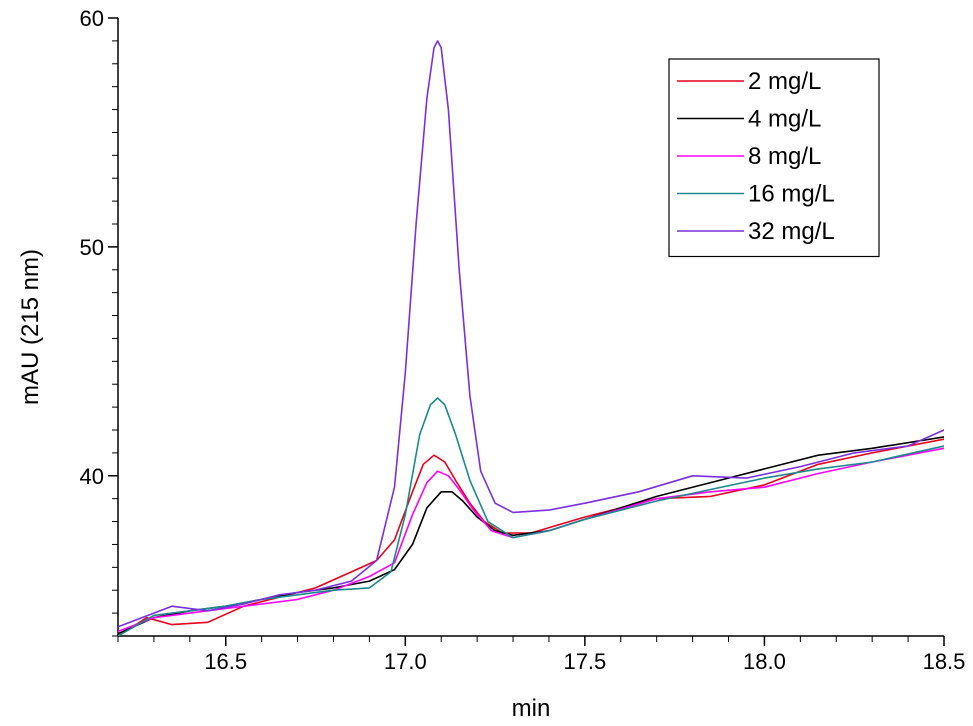 The height and width of the screenshot is (726, 973). Describe the element at coordinates (405, 661) in the screenshot. I see `x-tick-label: 17.0` at that location.